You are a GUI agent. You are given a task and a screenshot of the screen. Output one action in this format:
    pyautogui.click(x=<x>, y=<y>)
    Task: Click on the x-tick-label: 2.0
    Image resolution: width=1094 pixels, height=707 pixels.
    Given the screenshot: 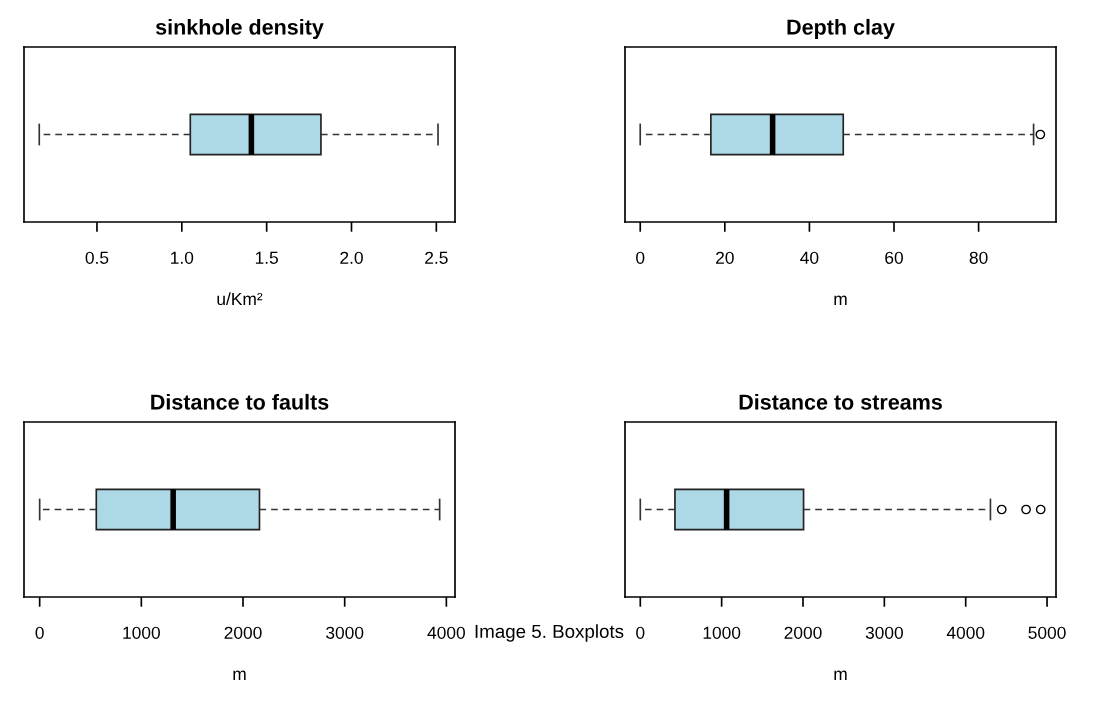 What is the action you would take?
    pyautogui.click(x=351, y=257)
    